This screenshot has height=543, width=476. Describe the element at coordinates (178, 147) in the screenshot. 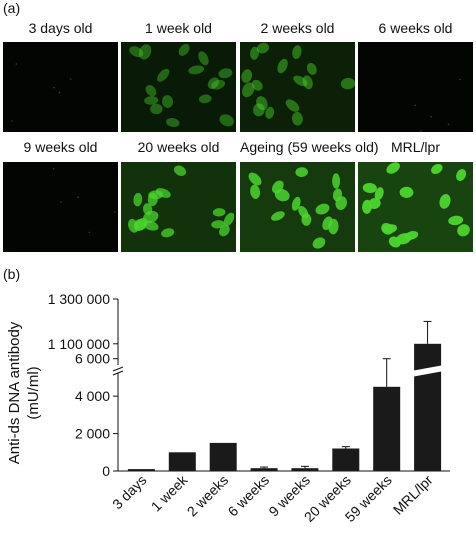

I see `image-label: 20 weeks old` at that location.